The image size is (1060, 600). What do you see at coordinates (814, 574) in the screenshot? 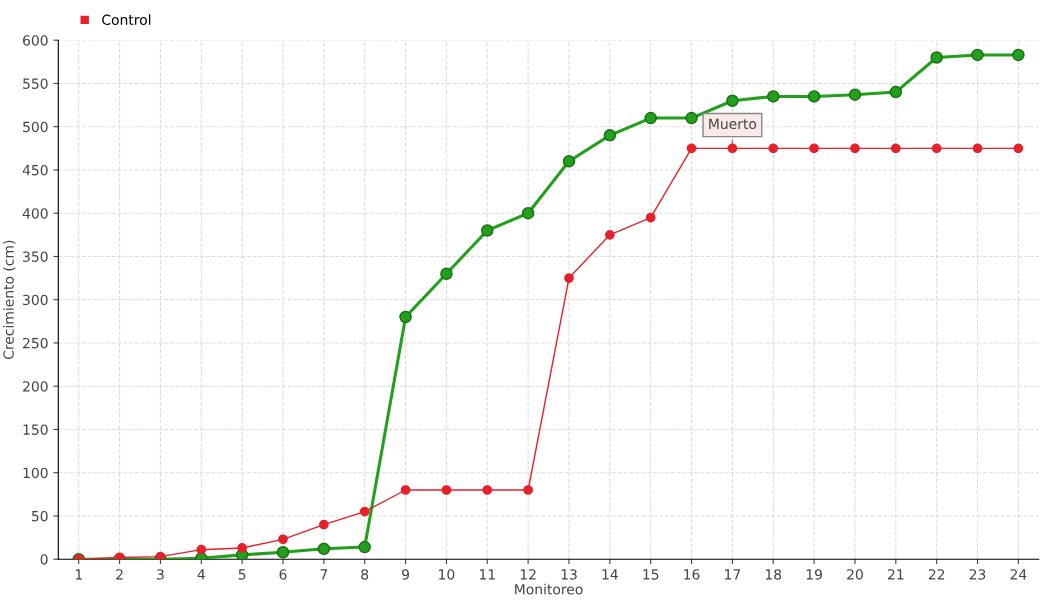
I see `x-tick-label: 19` at bounding box center [814, 574].